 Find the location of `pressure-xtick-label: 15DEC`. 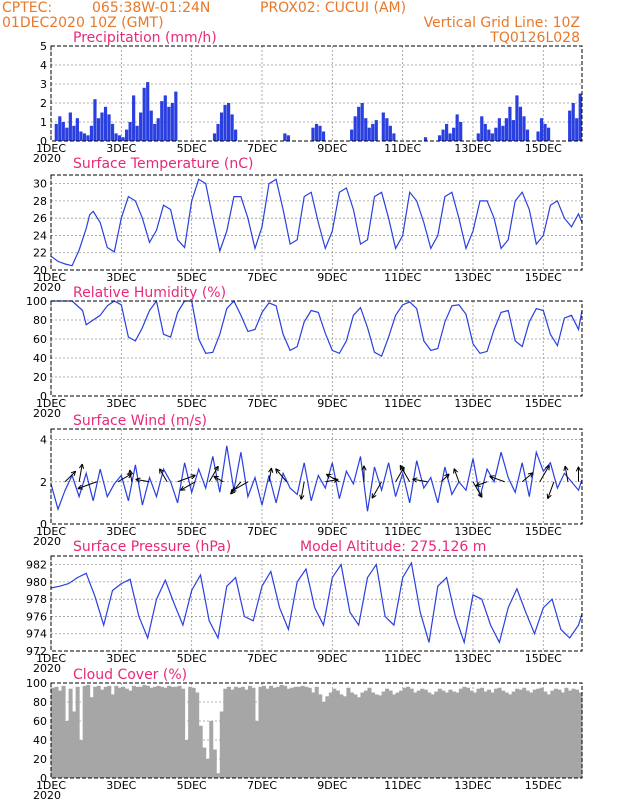

pressure-xtick-label: 15DEC is located at coordinates (543, 658).